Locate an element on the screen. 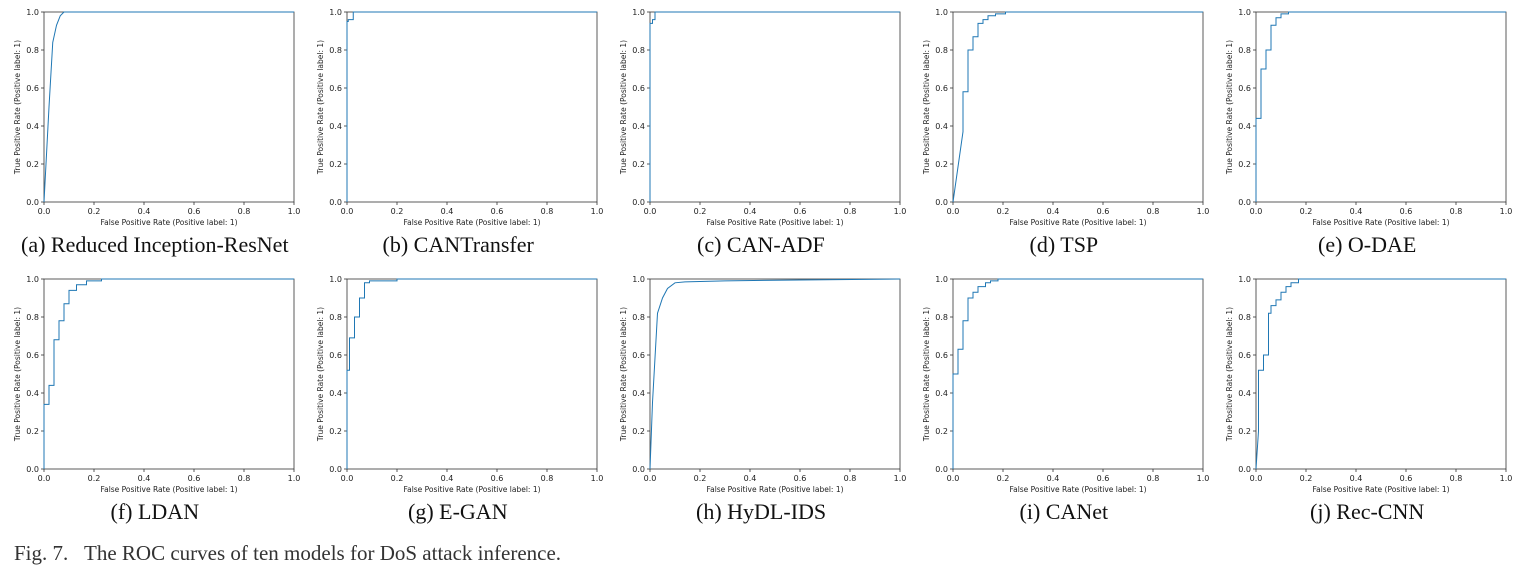 This screenshot has height=575, width=1526. subfigure-caption: (h) HyDL-IDS is located at coordinates (761, 511).